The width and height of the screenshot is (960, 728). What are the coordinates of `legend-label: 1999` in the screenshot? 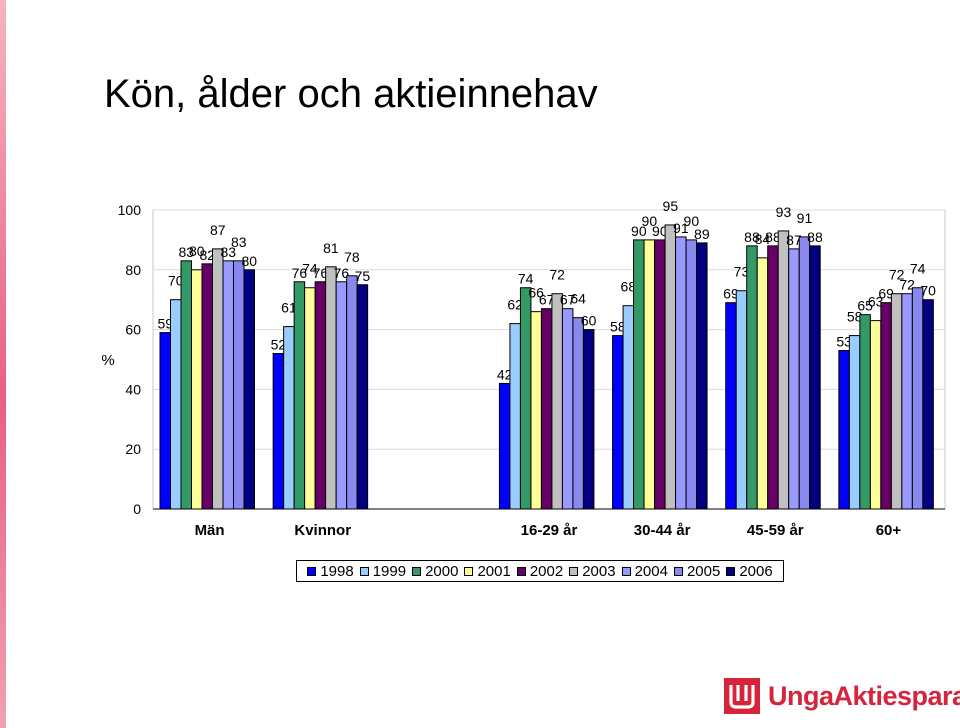 It's located at (389, 571).